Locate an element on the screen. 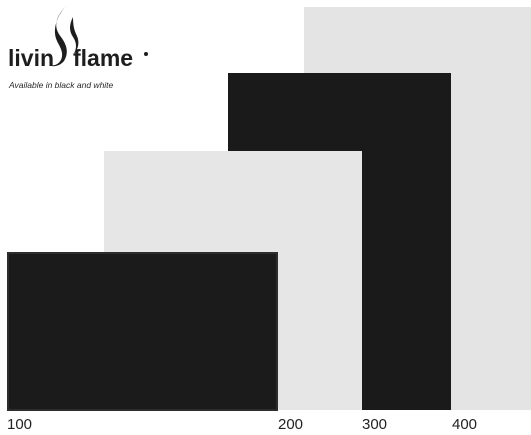 The width and height of the screenshot is (531, 435). brand-logo: livin flame Available in black and white is located at coordinates (87, 48).